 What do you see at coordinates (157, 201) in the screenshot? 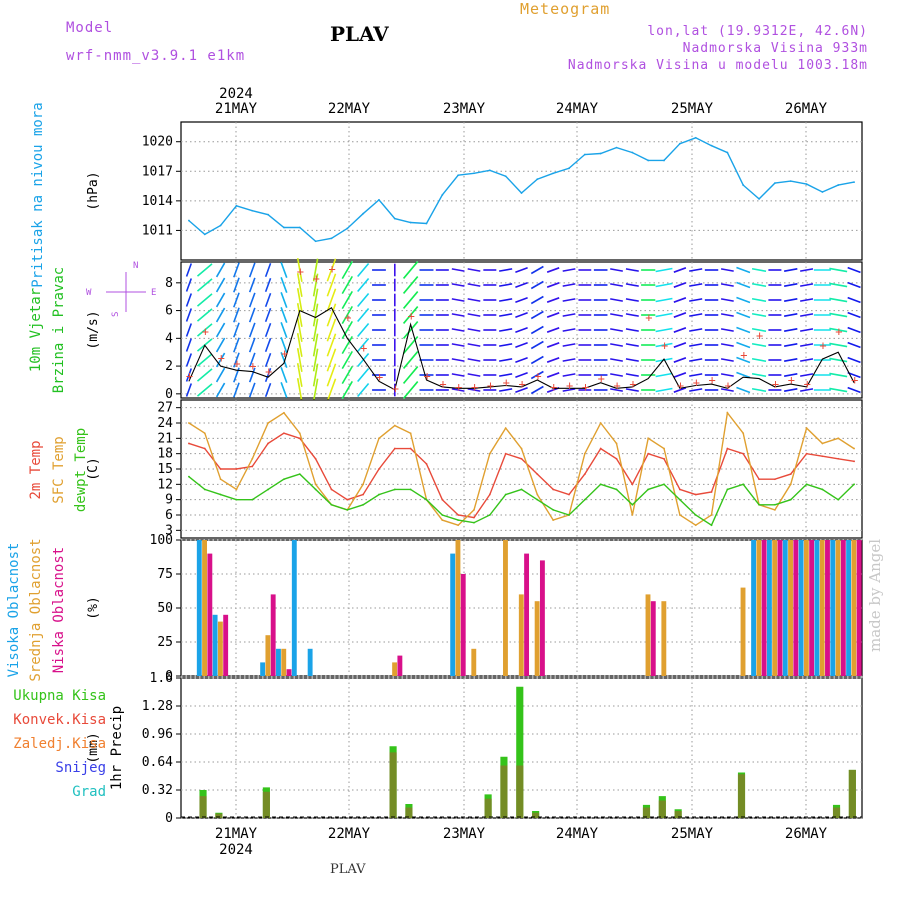
I see `y-tick-label: 1014` at bounding box center [157, 201].